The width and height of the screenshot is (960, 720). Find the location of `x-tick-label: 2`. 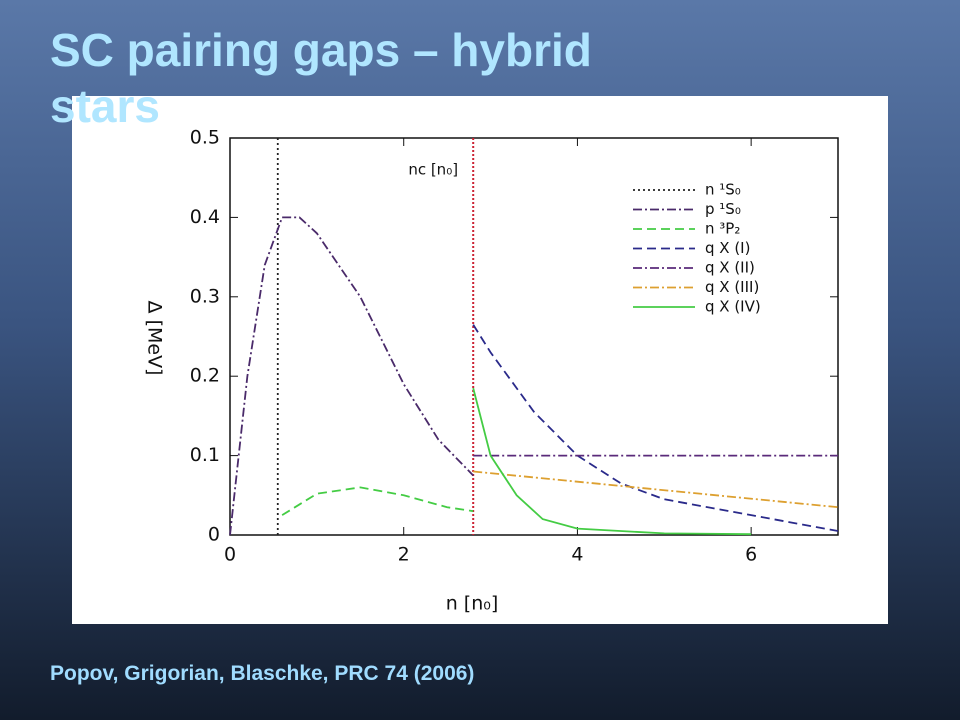

x-tick-label: 2 is located at coordinates (404, 555).